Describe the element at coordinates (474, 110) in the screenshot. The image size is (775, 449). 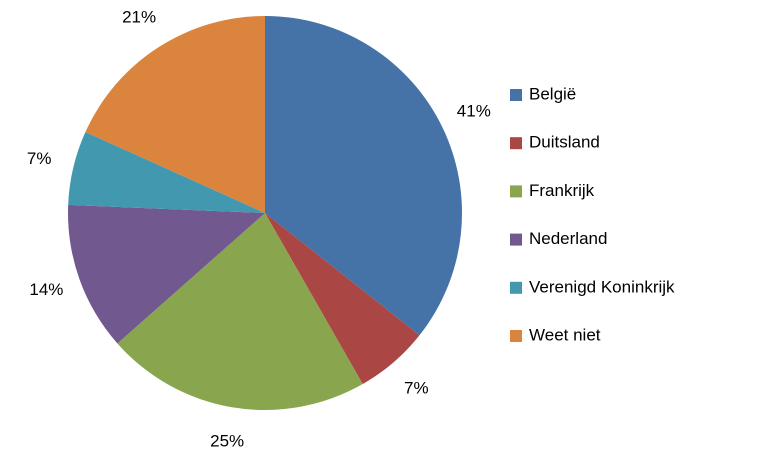
I see `data-label: 41%` at that location.